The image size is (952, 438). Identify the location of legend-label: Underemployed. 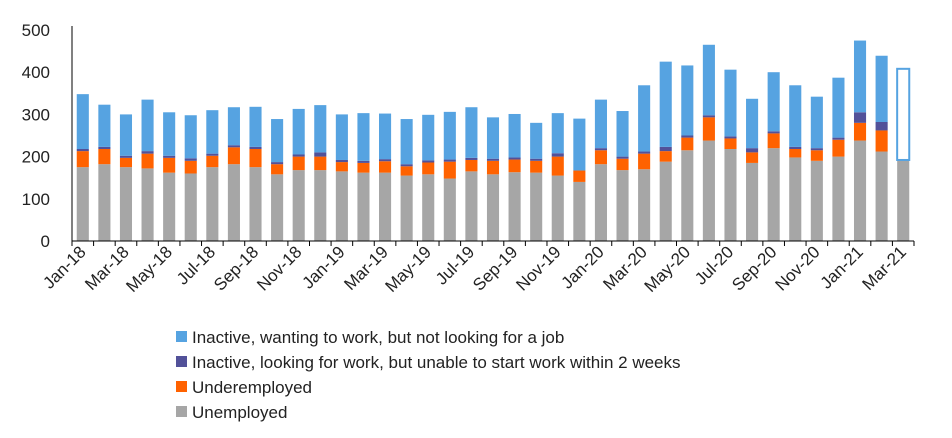
(252, 387).